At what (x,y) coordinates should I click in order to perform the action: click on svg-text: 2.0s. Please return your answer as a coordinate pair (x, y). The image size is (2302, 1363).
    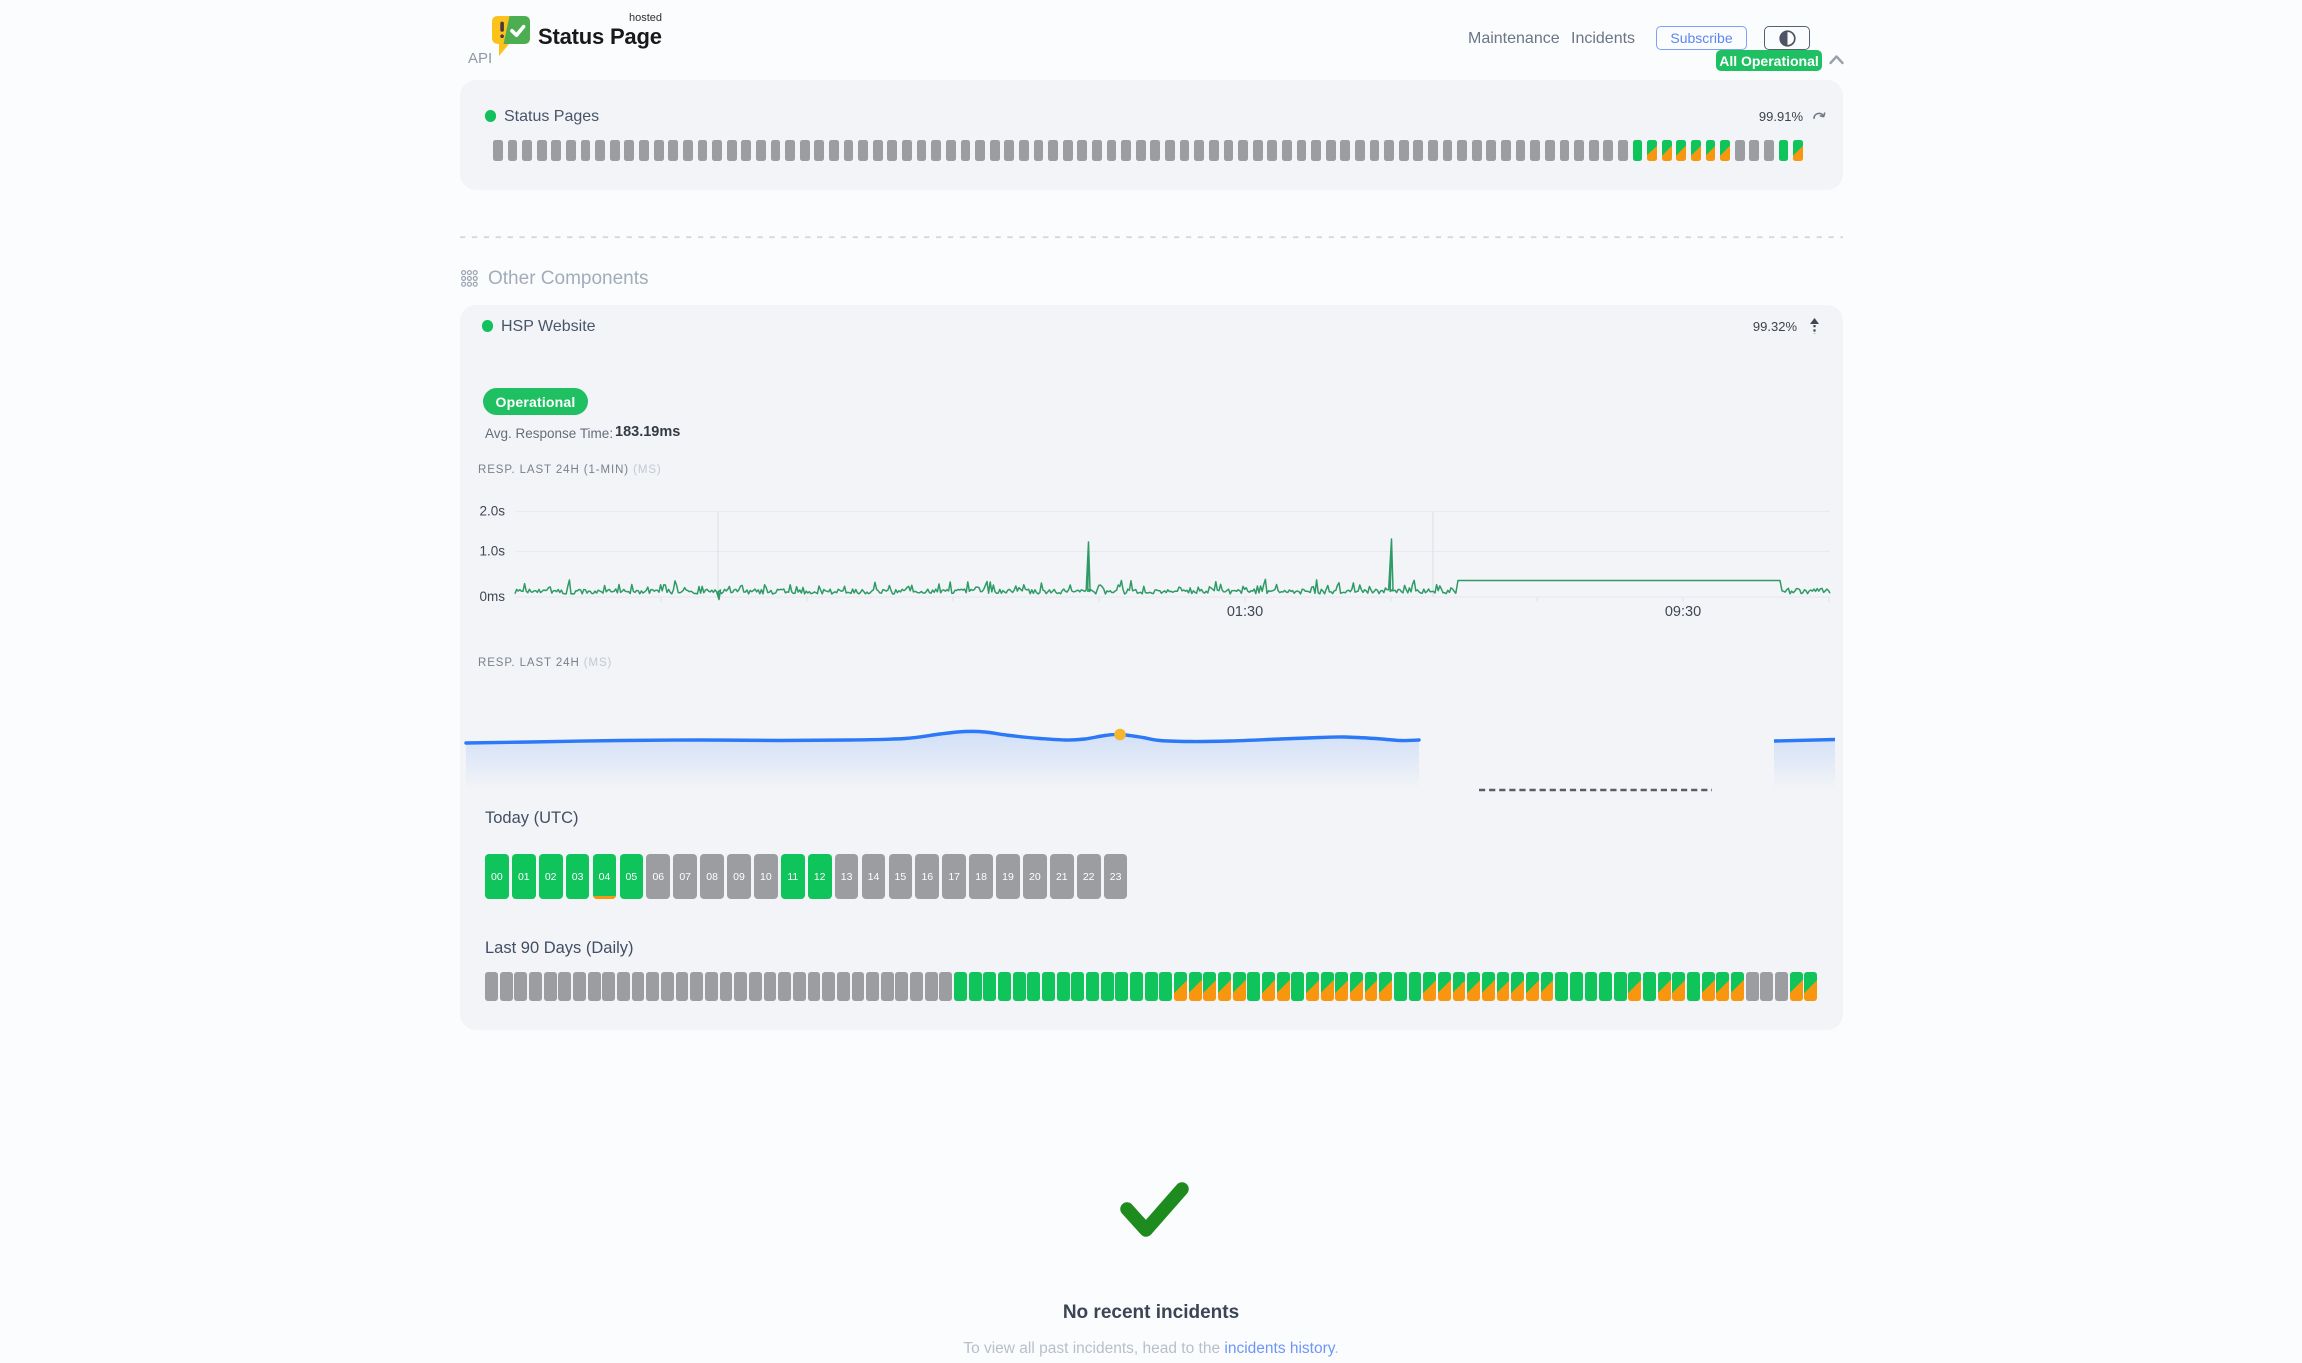
    Looking at the image, I should click on (492, 511).